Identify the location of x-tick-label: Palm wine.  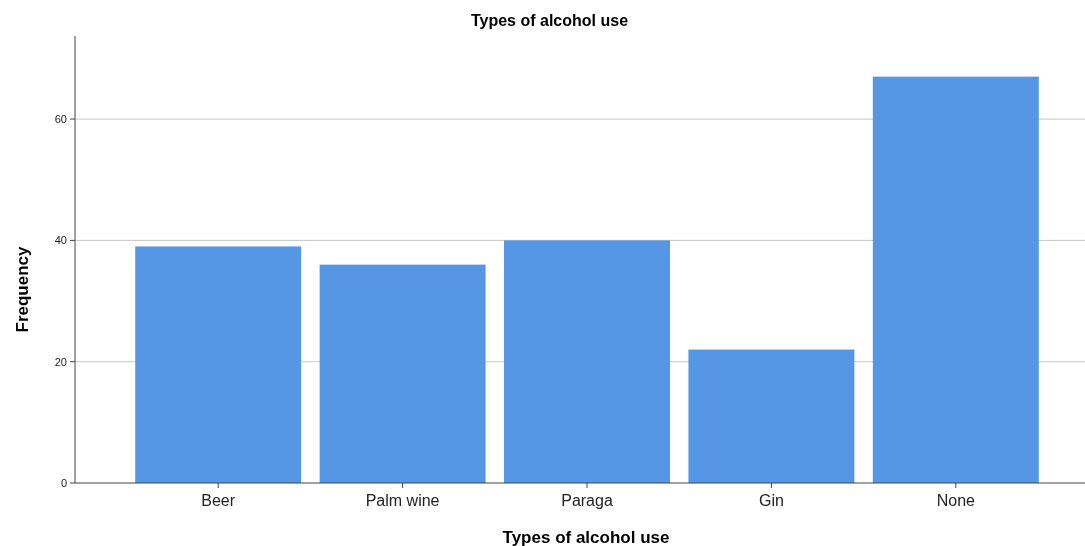
(402, 500).